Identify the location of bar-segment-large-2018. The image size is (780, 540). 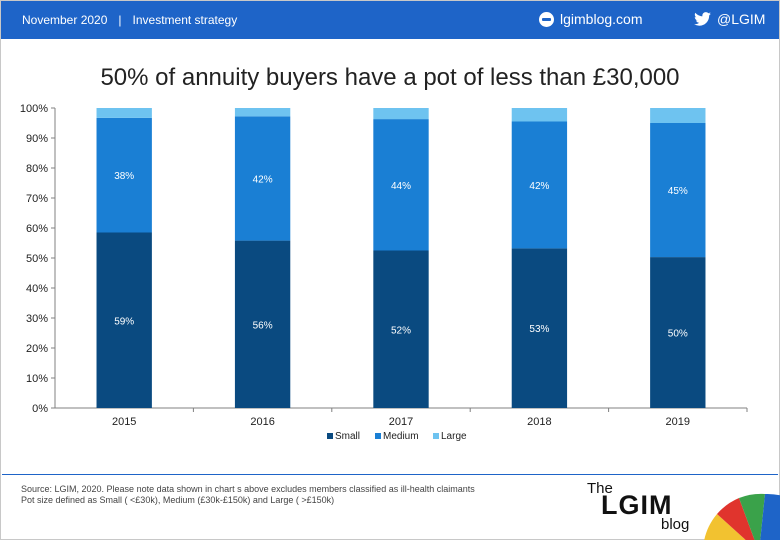
(539, 115).